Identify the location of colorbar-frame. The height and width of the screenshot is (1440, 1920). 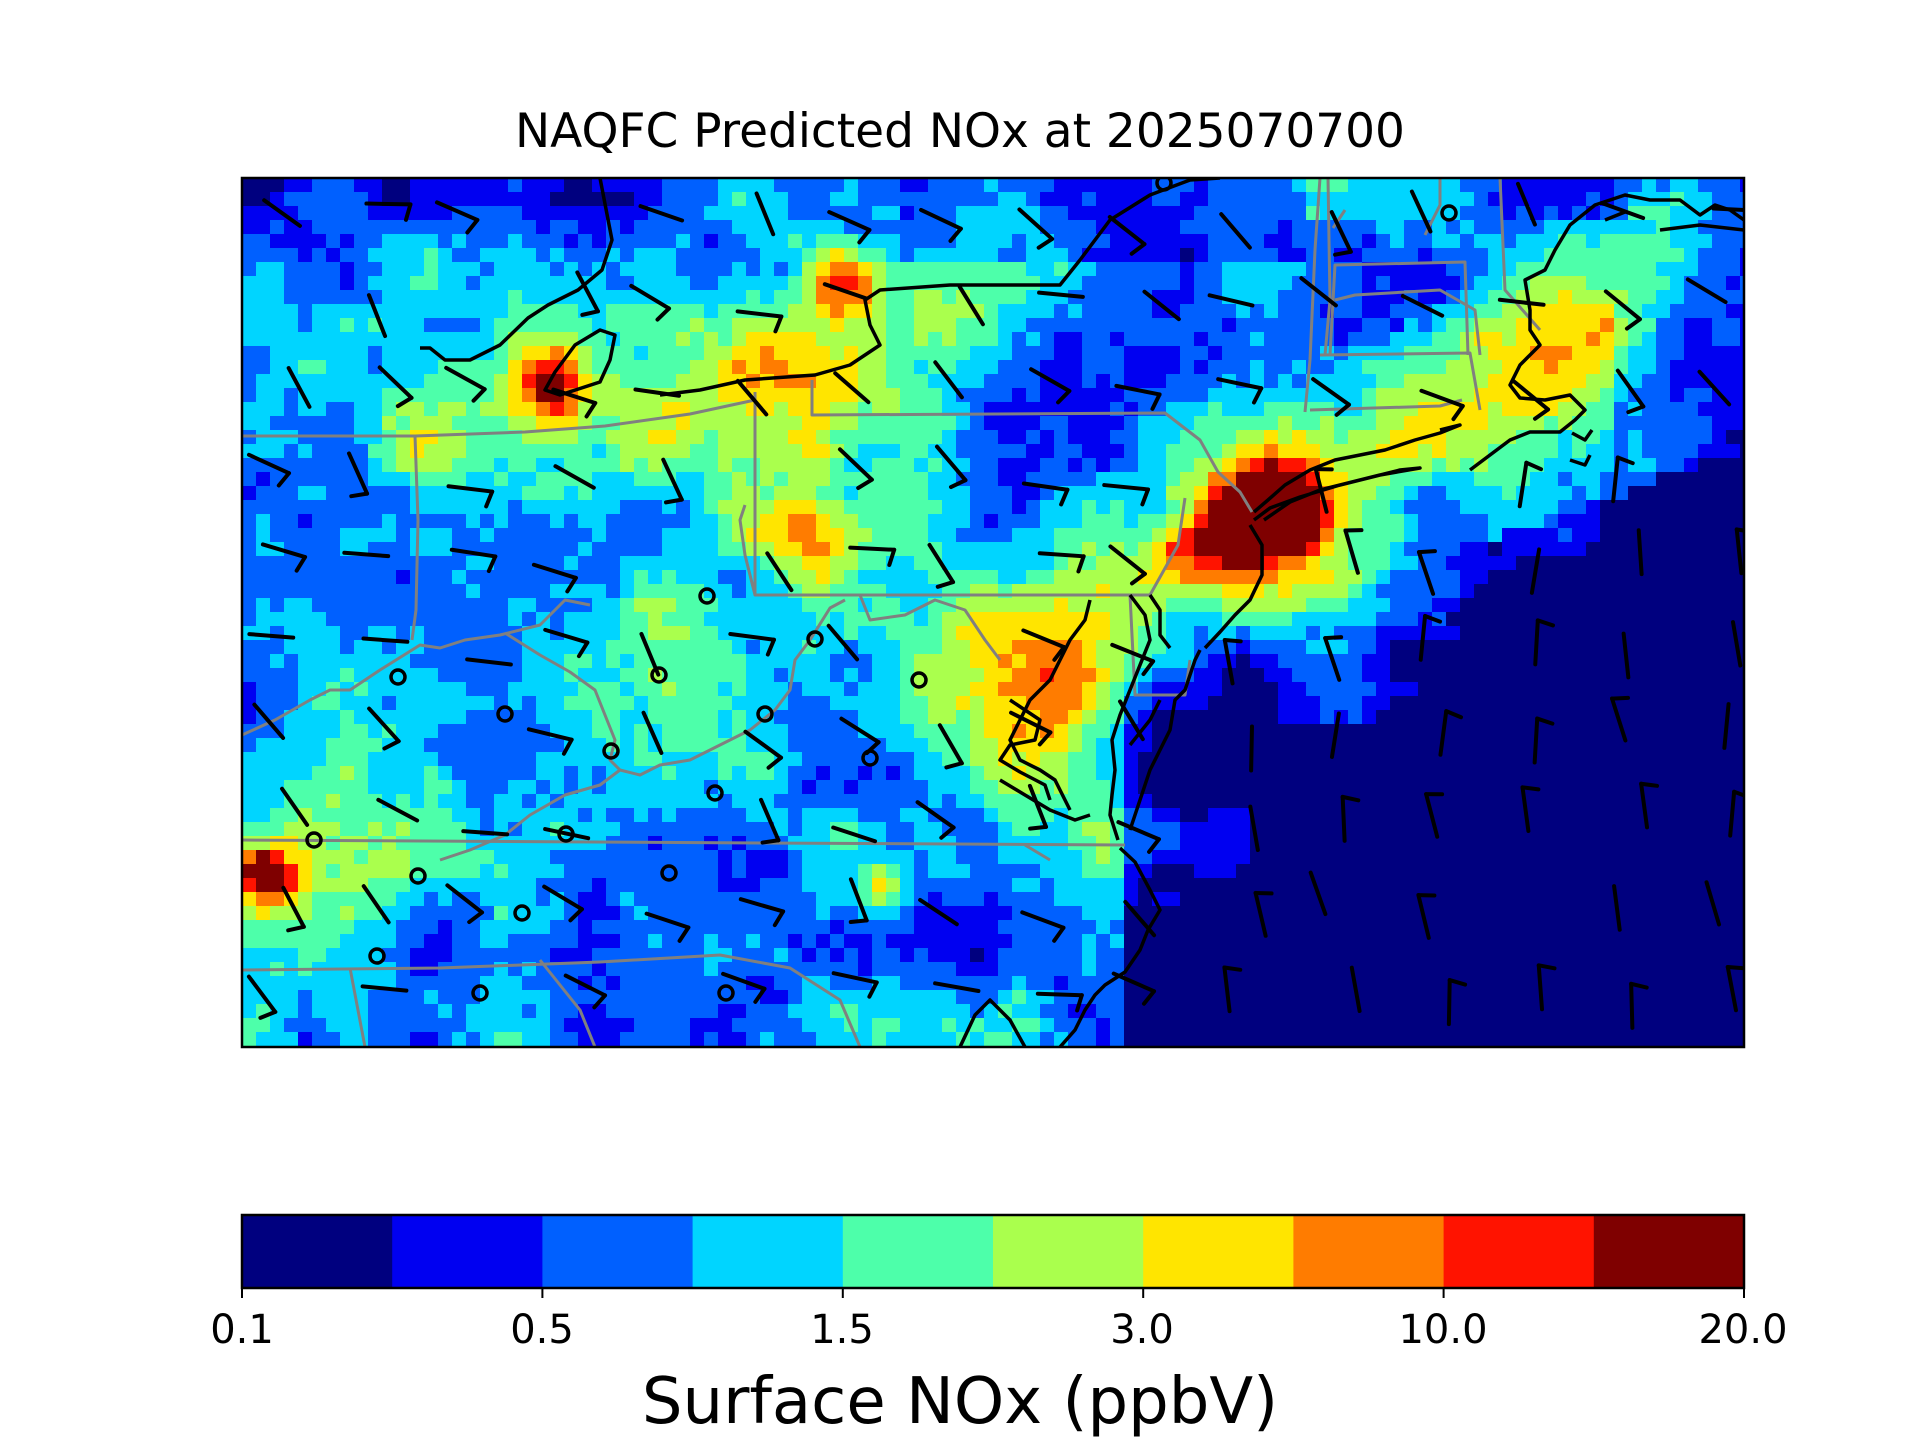
(993, 1251).